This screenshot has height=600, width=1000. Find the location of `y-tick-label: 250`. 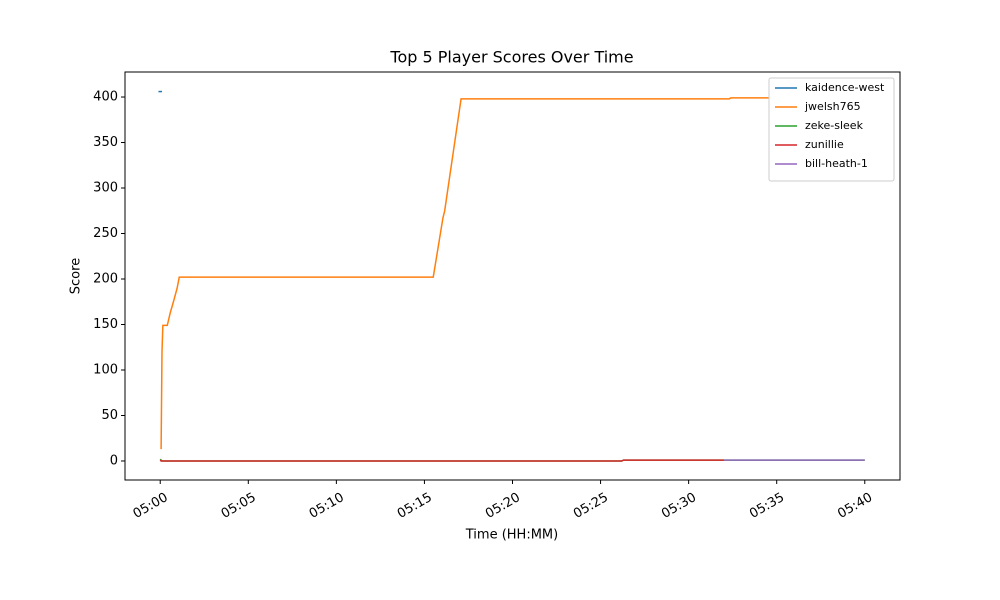

y-tick-label: 250 is located at coordinates (105, 233).